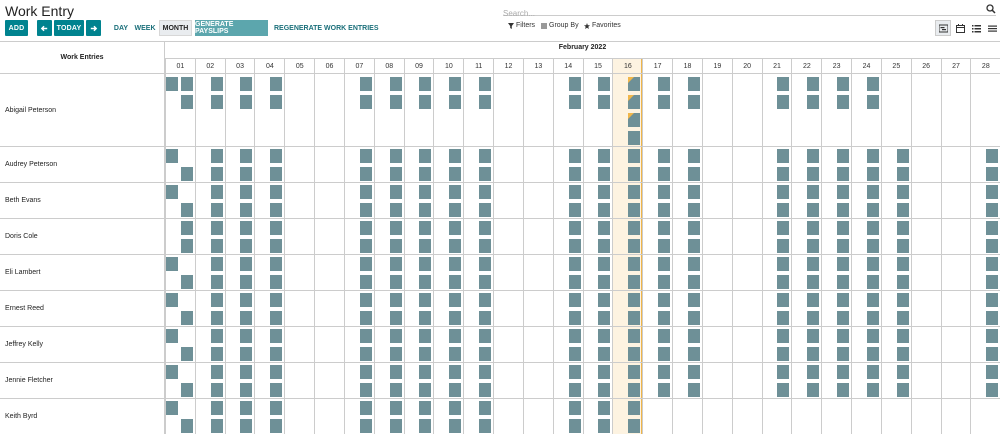 The height and width of the screenshot is (434, 1000). What do you see at coordinates (521, 25) in the screenshot?
I see `filters-dropdown: Filters` at bounding box center [521, 25].